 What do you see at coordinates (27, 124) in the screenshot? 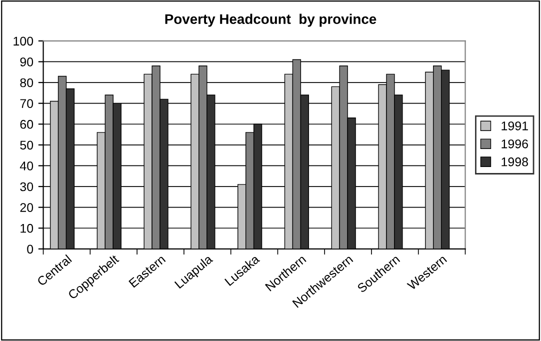
I see `y-tick-label: 60` at bounding box center [27, 124].